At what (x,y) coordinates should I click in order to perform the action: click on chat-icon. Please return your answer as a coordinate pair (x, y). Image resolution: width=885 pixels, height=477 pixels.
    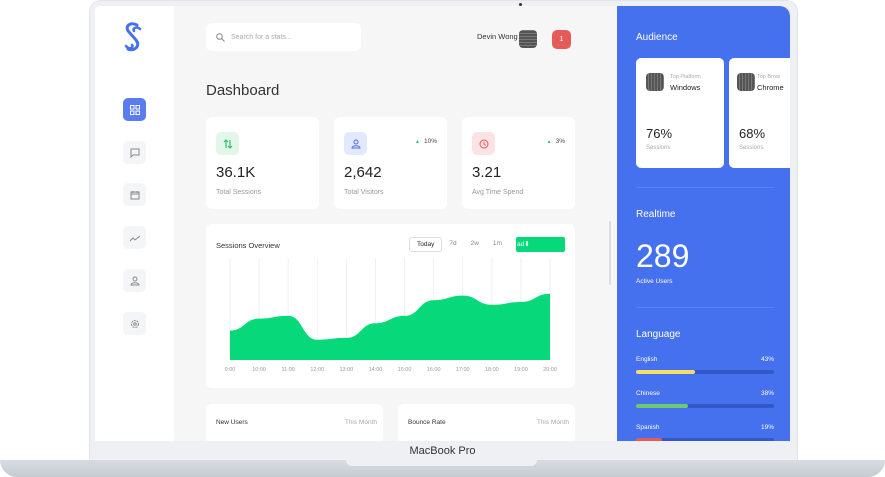
    Looking at the image, I should click on (134, 153).